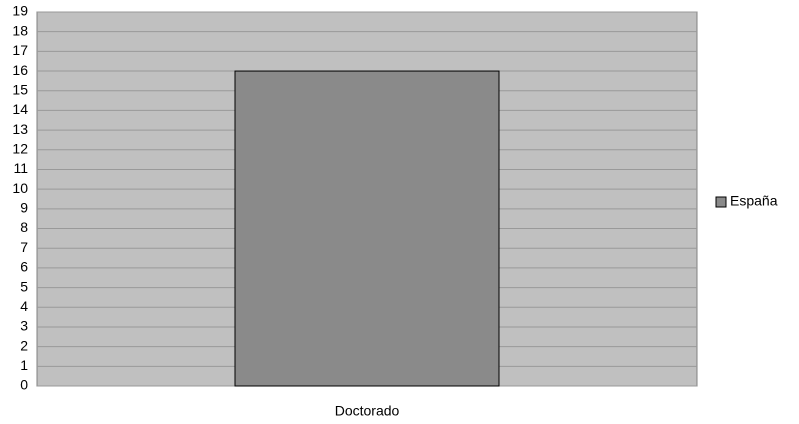 The height and width of the screenshot is (424, 799). What do you see at coordinates (20, 168) in the screenshot?
I see `y-tick-label: 11` at bounding box center [20, 168].